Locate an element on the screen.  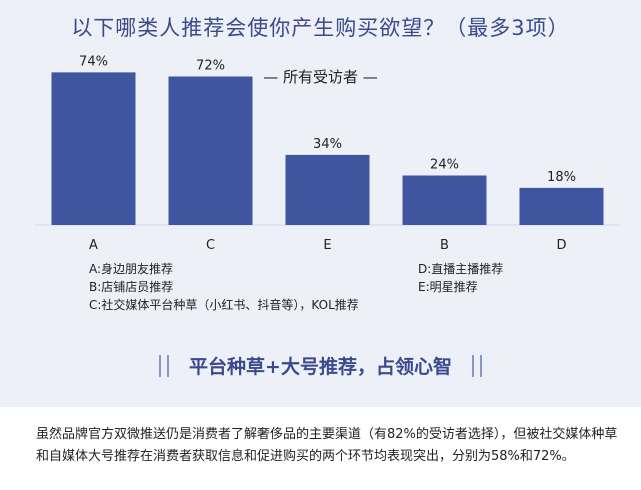
data-label-d: 18% is located at coordinates (561, 177).